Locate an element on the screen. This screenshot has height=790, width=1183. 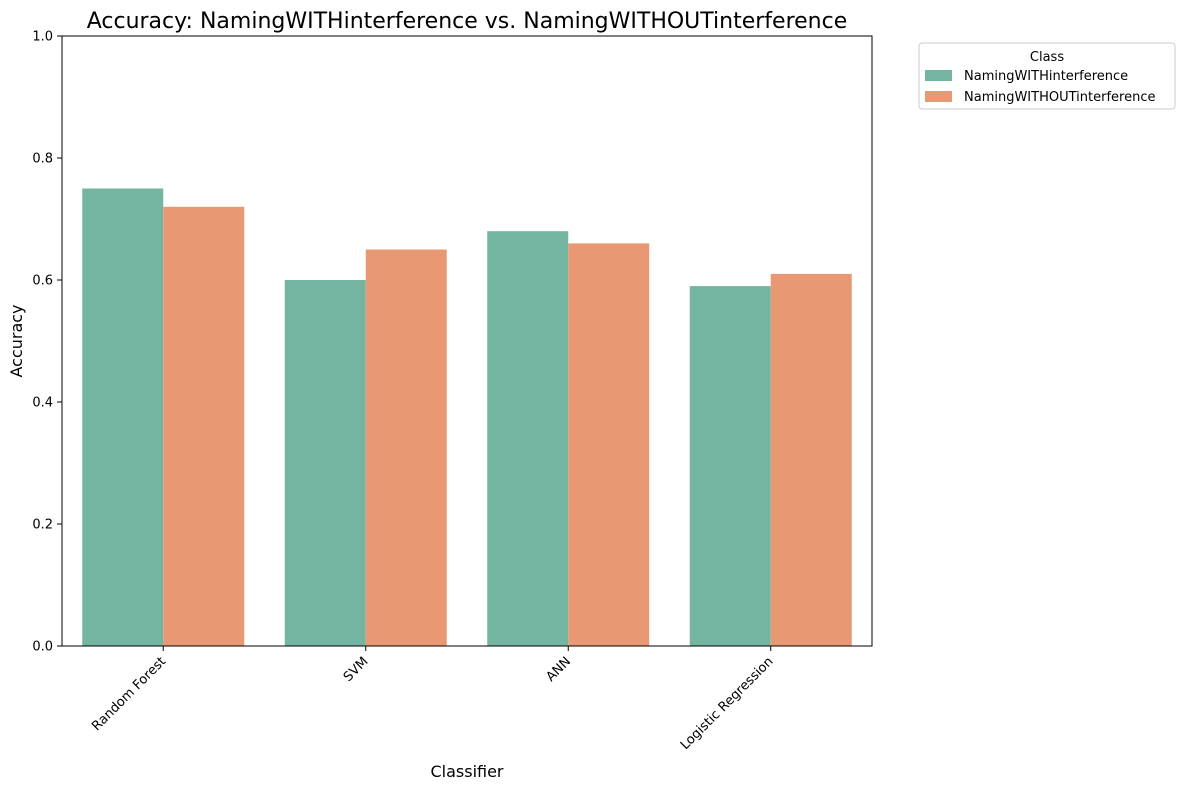
bar-NamingWITHOUTinterference-logistic-regression is located at coordinates (811, 459).